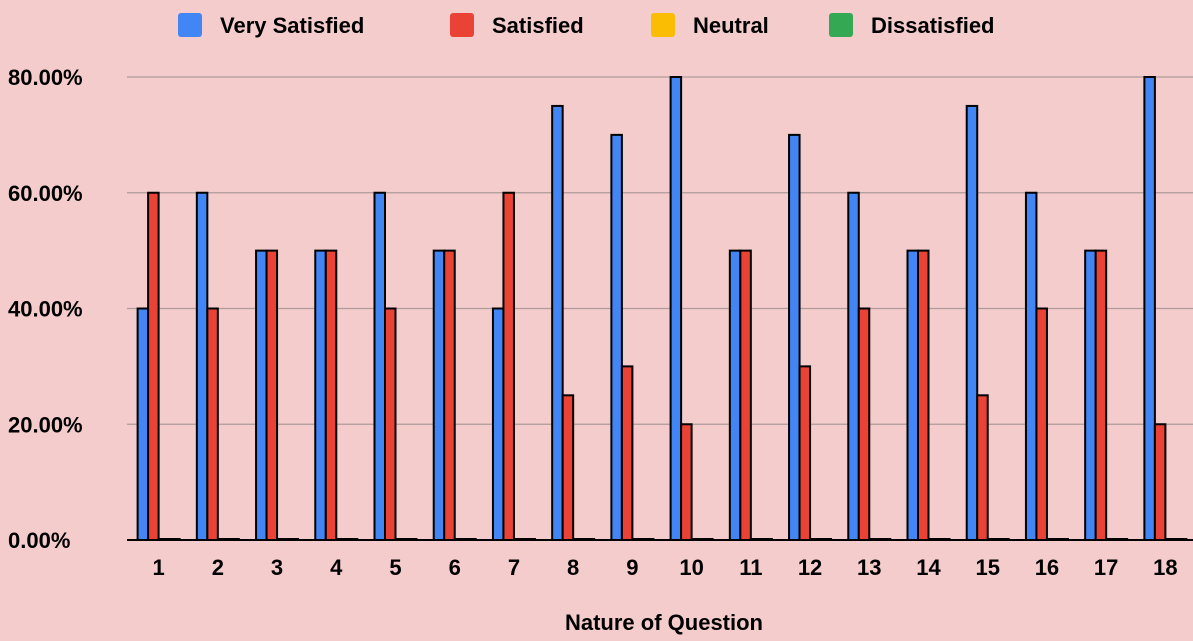  Describe the element at coordinates (874, 539) in the screenshot. I see `bar-q13-neutral` at that location.